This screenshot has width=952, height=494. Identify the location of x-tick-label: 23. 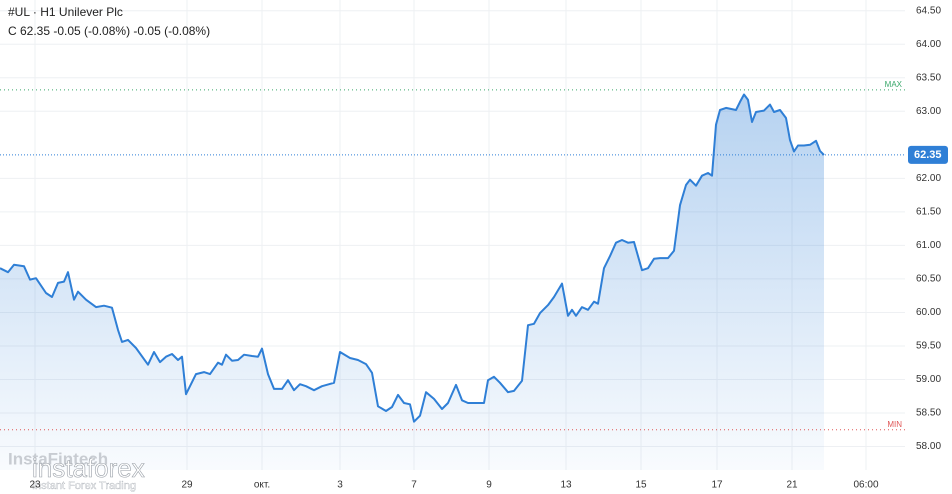
(35, 485).